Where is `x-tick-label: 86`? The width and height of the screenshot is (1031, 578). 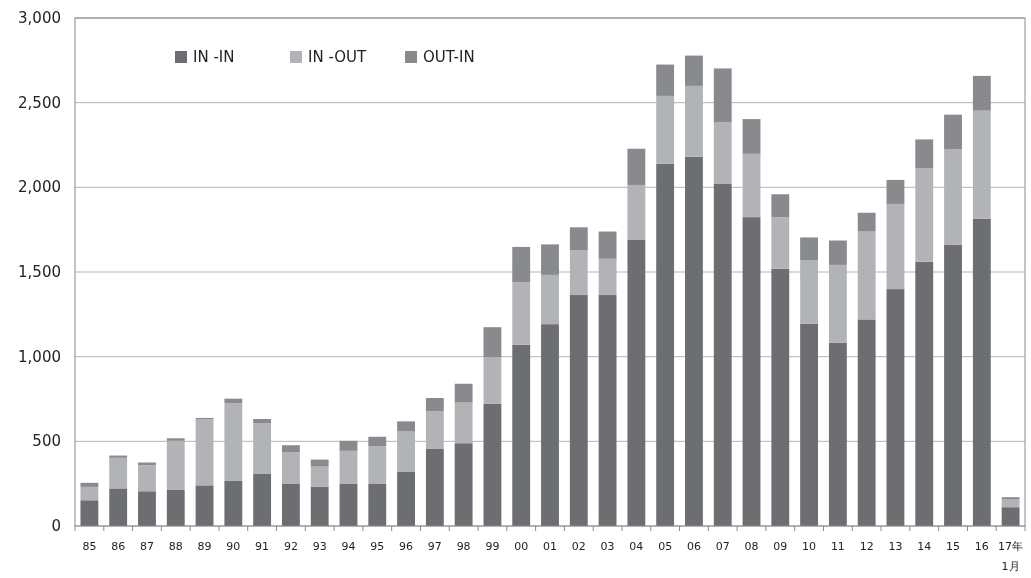
x-tick-label: 86 is located at coordinates (118, 546).